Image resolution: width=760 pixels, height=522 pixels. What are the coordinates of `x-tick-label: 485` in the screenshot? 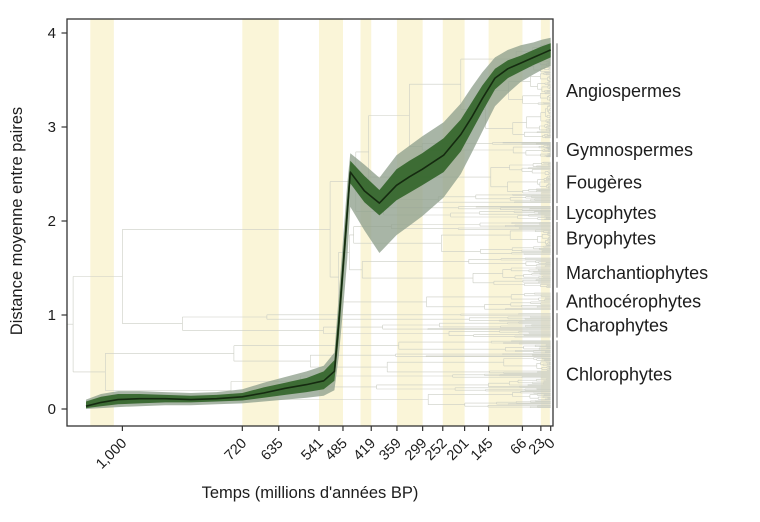 It's located at (336, 450).